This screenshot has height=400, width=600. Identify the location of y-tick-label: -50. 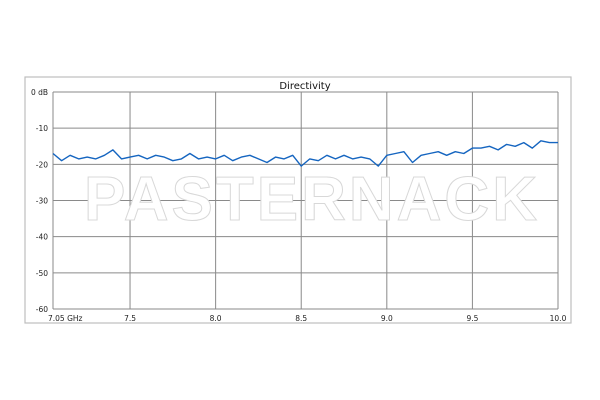
(42, 273).